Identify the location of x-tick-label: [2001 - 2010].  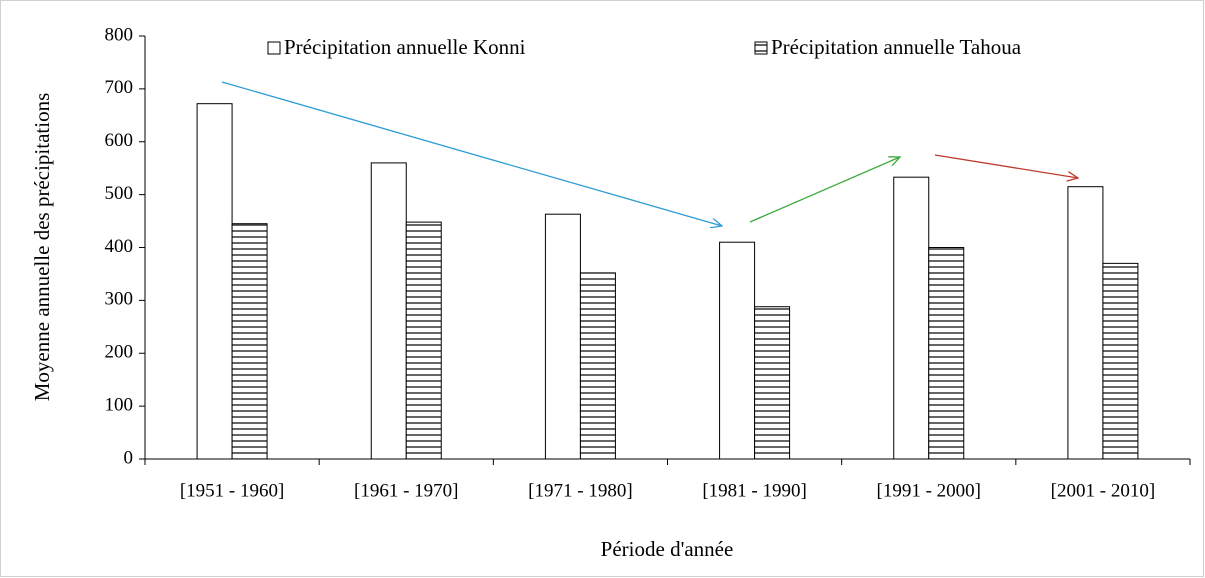
(1103, 490).